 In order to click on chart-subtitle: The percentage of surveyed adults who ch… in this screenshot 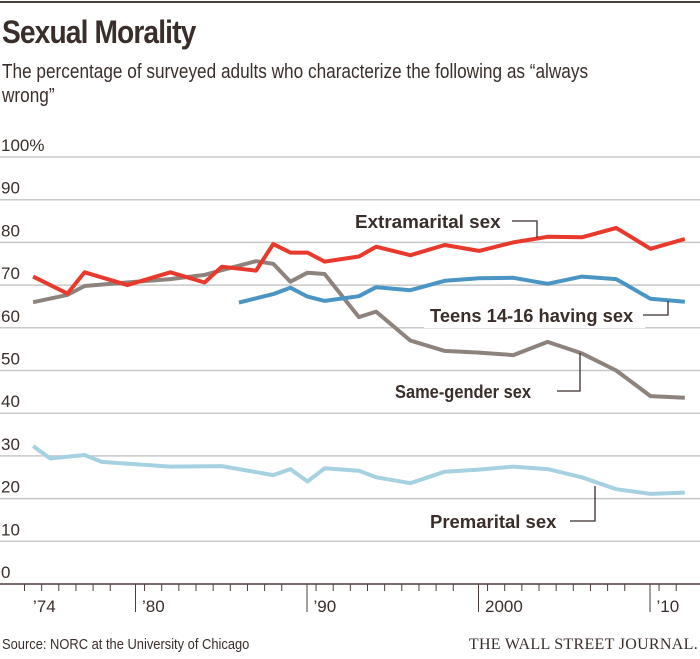, I will do `click(295, 84)`.